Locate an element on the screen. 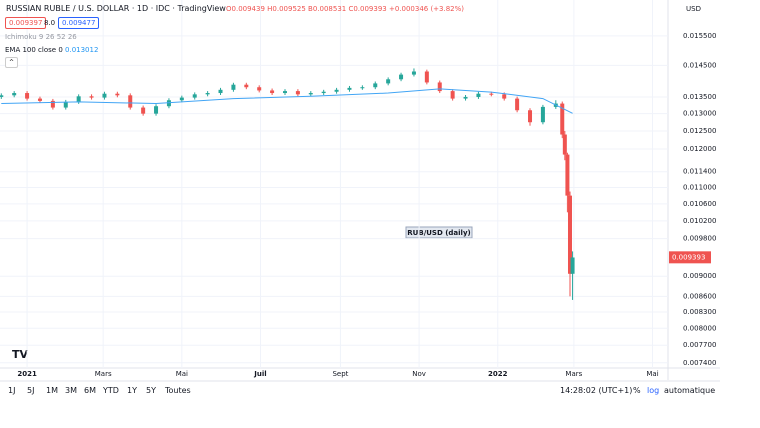 This screenshot has height=428, width=760. ema-label: EMA 100 close 0 is located at coordinates (34, 50).